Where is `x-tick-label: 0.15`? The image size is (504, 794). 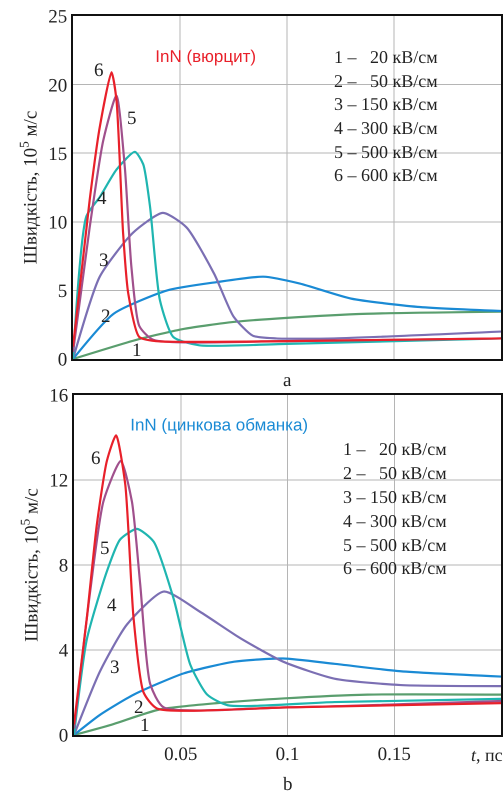
x-tick-label: 0.15 is located at coordinates (394, 754).